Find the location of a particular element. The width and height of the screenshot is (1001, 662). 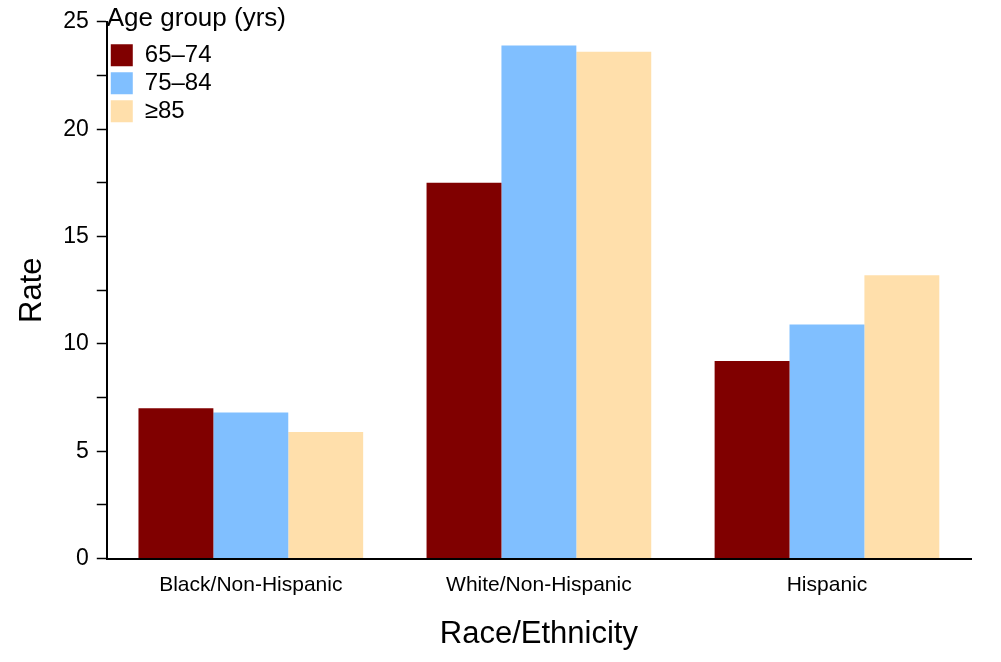

y-axis-title: Rate is located at coordinates (31, 290).